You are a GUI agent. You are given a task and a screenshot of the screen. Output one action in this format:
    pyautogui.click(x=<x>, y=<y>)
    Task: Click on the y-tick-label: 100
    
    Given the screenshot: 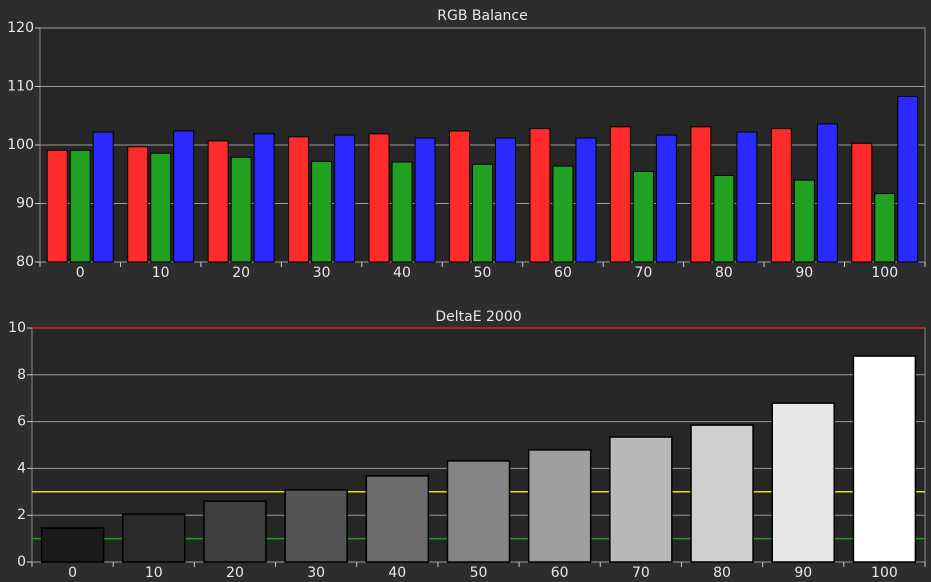 What is the action you would take?
    pyautogui.click(x=20, y=145)
    